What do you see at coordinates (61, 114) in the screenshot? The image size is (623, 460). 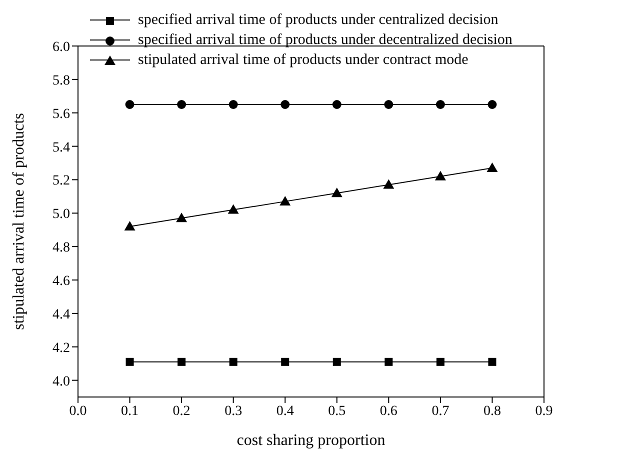 I see `y-tick-label: 5.6` at bounding box center [61, 114].